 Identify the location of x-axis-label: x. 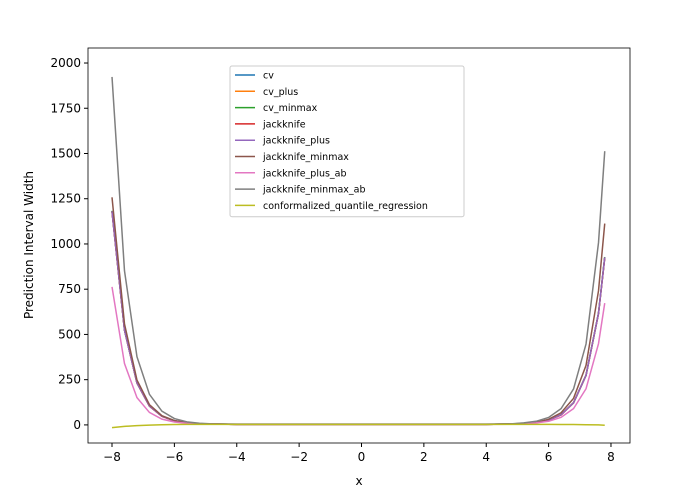
(358, 481).